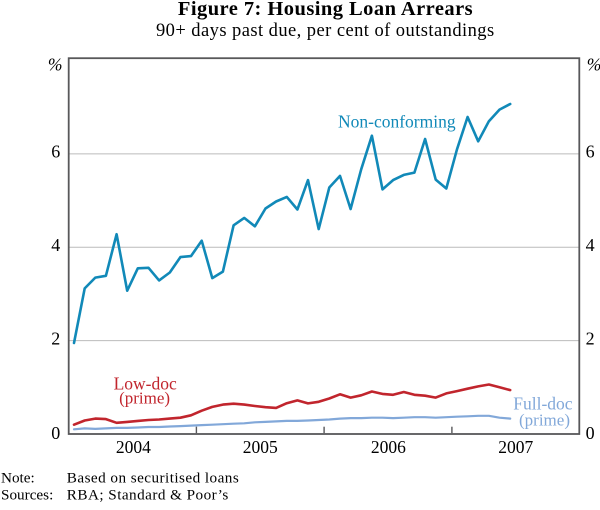 This screenshot has height=510, width=600. Describe the element at coordinates (388, 447) in the screenshot. I see `svg-text: 2006` at that location.